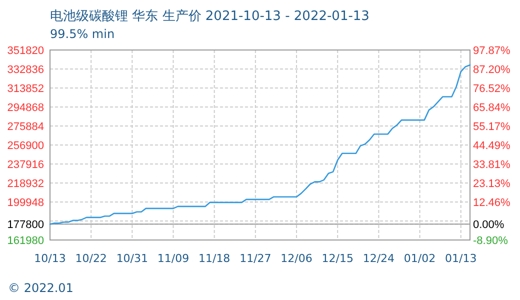 This screenshot has height=300, width=520. I want to click on y2-tick-label: 76.52%, so click(492, 88).